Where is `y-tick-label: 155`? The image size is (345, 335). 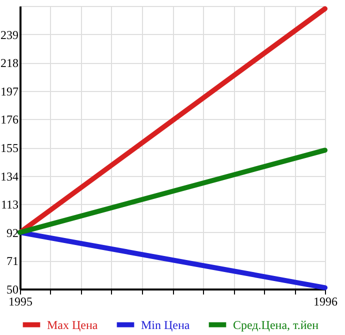 y-tick-label: 155 is located at coordinates (9, 148).